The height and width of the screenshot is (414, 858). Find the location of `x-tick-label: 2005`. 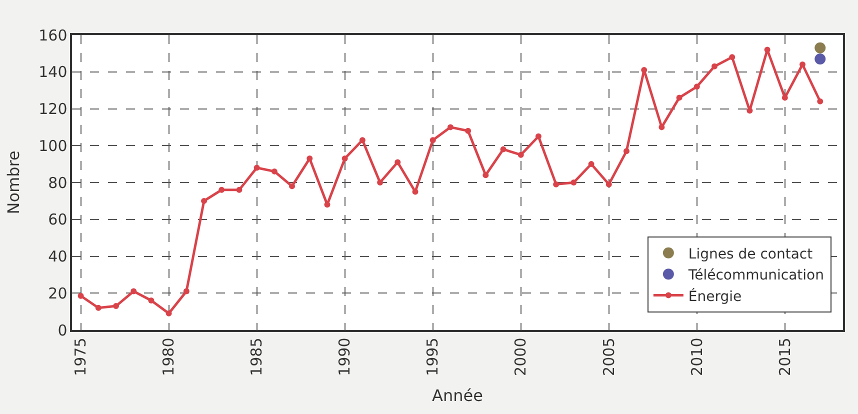

x-tick-label: 2005 is located at coordinates (609, 357).